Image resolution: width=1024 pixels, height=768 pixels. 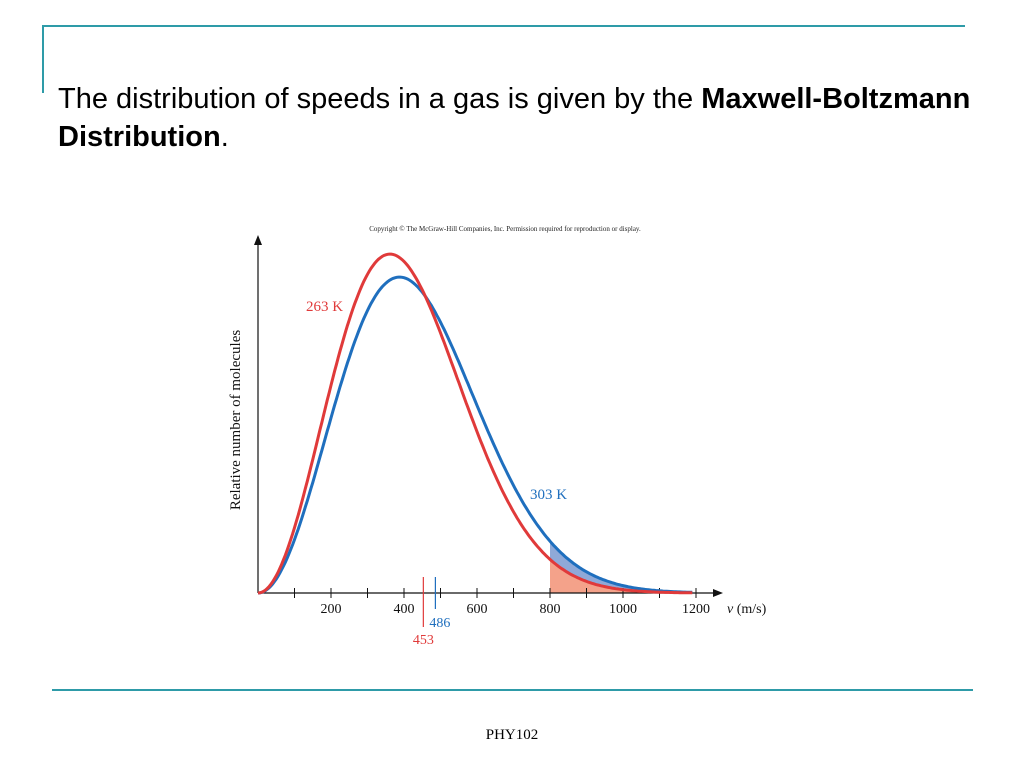 I want to click on mean-label-303k: 486, so click(x=439, y=623).